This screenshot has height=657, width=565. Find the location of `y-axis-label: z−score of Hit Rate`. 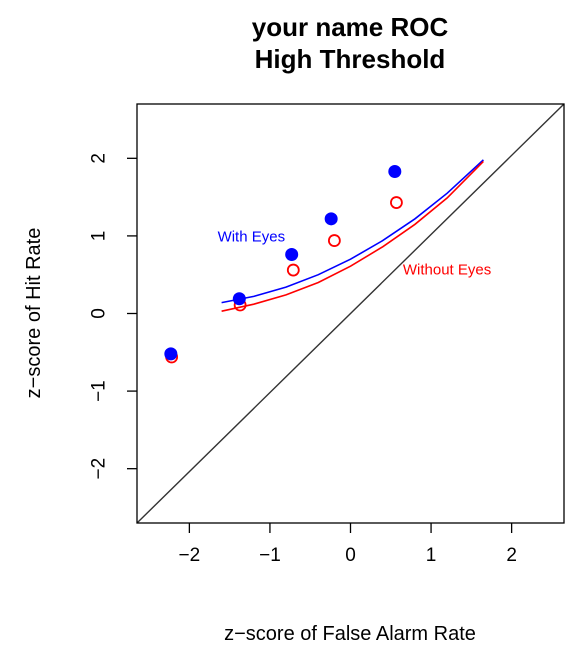

y-axis-label: z−score of Hit Rate is located at coordinates (34, 313).